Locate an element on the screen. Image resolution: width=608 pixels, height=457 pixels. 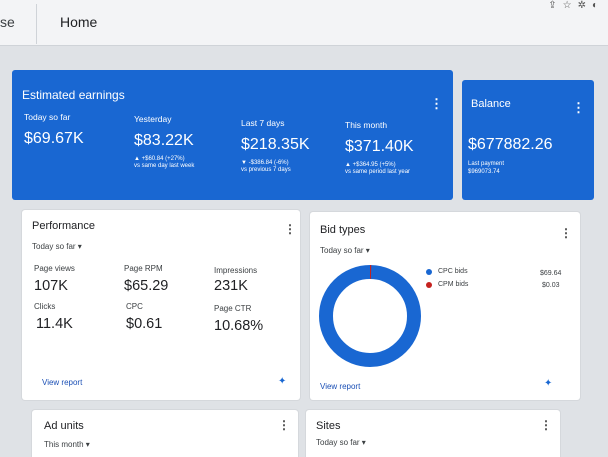
metric-label: Page views is located at coordinates (54, 268).